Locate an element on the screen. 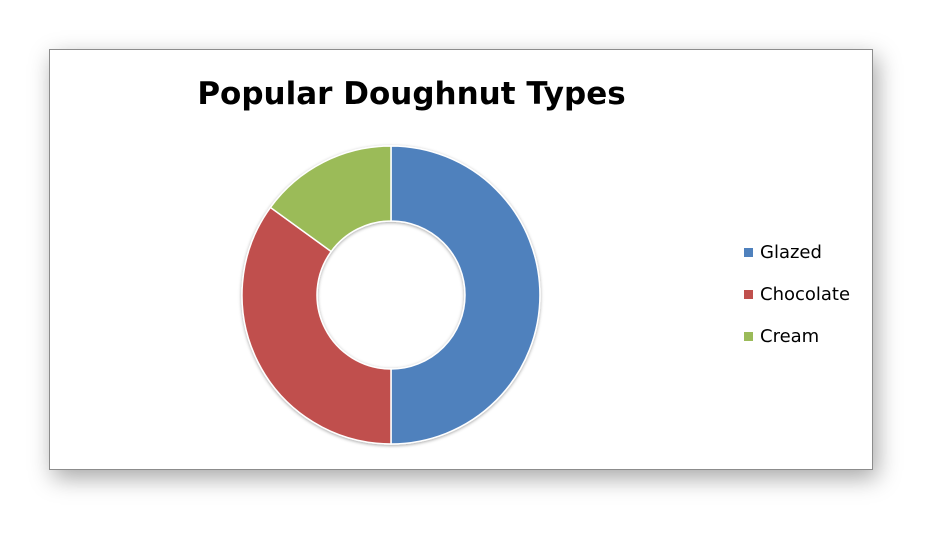 This screenshot has height=537, width=939. legend-item-cream: Cream is located at coordinates (797, 336).